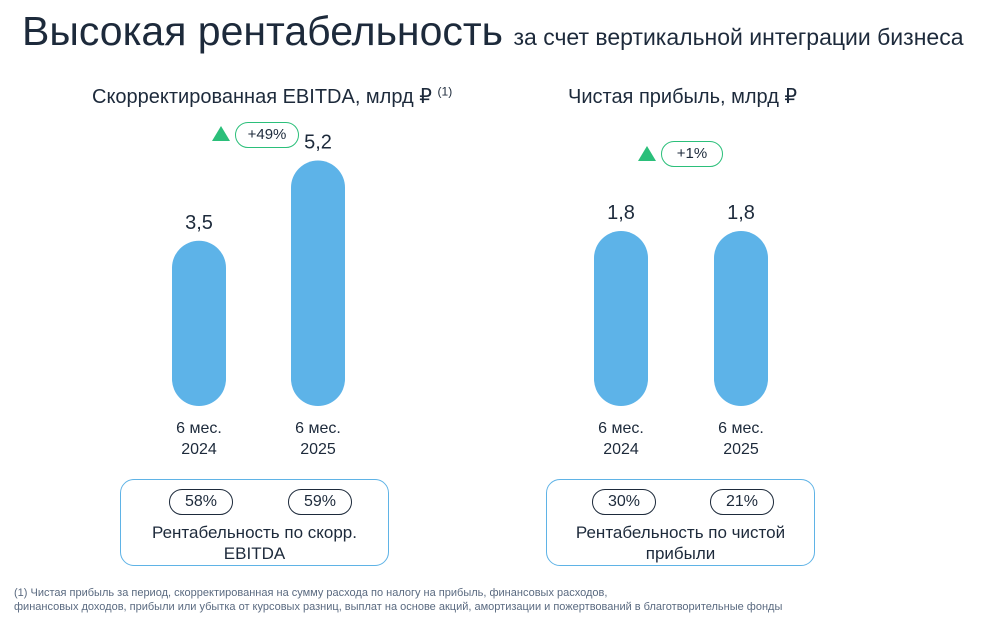  I want to click on net-profit-growth-up-icon, so click(647, 153).